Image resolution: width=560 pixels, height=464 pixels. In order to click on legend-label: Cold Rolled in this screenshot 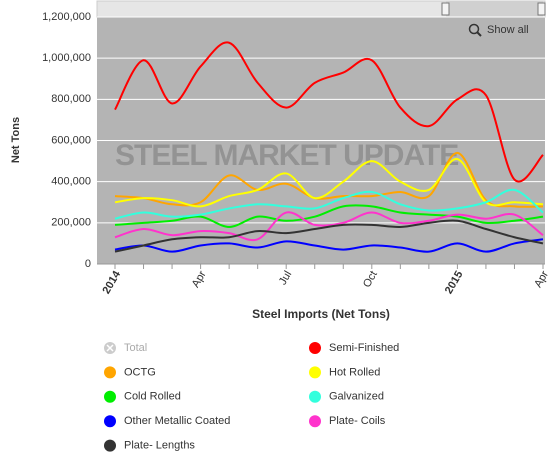, I will do `click(152, 397)`.